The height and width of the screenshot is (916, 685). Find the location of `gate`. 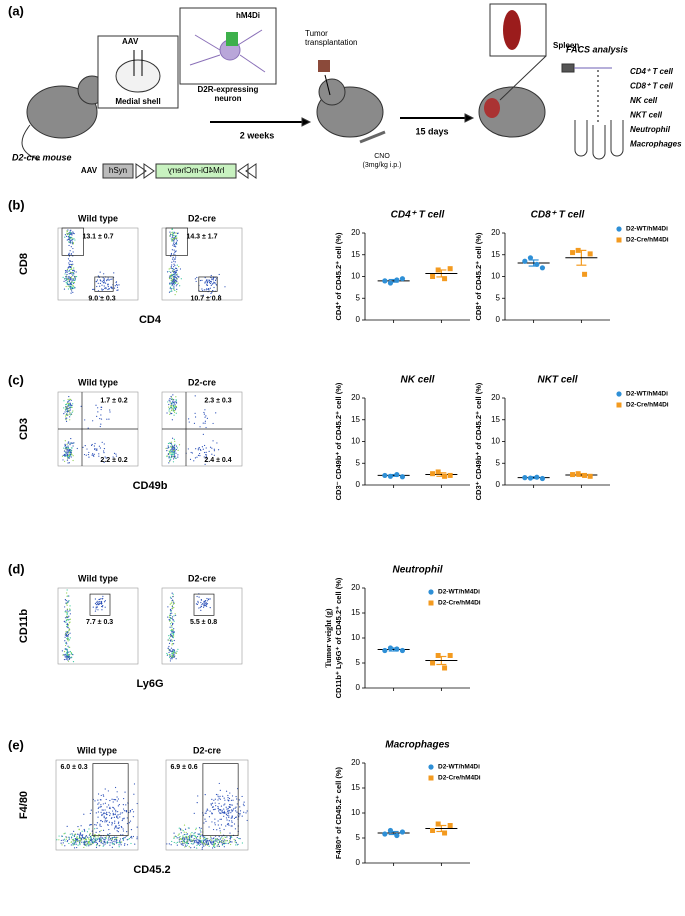

gate is located at coordinates (176, 241).